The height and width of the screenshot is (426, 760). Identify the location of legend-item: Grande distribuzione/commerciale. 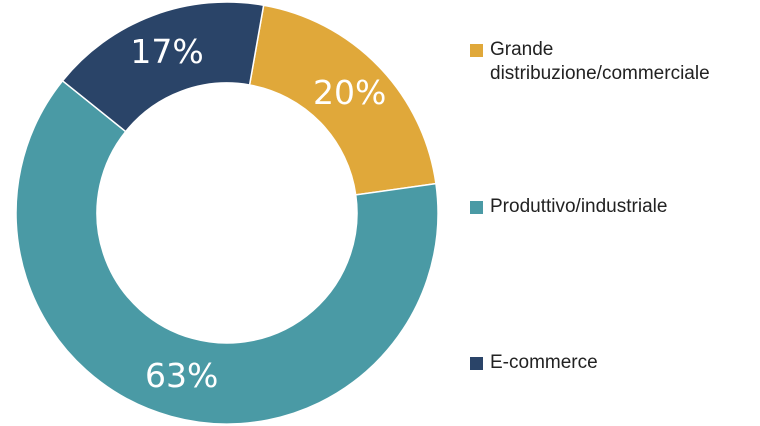
(610, 62).